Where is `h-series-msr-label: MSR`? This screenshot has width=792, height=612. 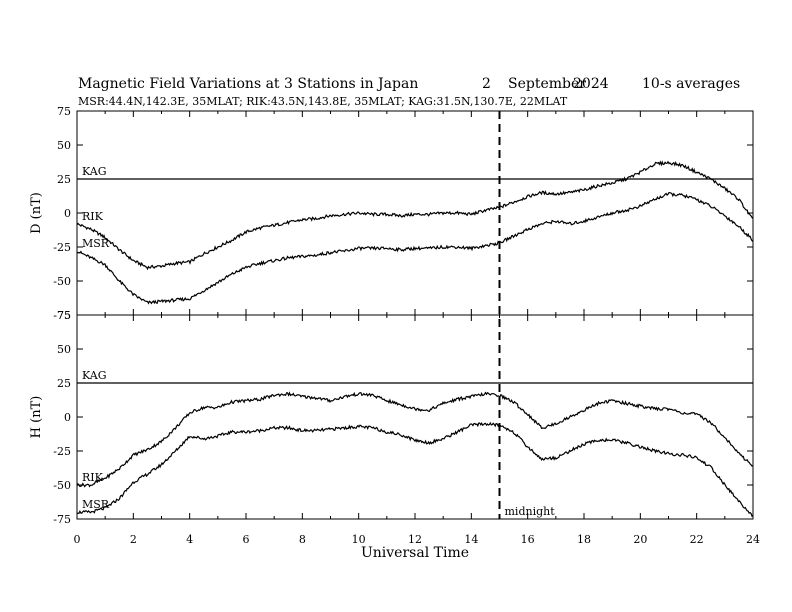
h-series-msr-label: MSR is located at coordinates (96, 504).